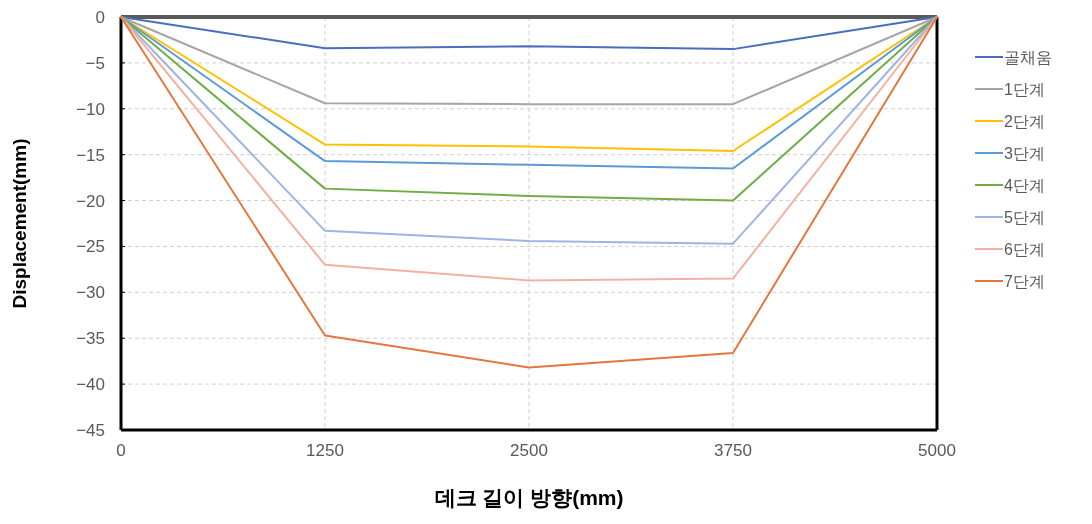 The height and width of the screenshot is (524, 1092). What do you see at coordinates (90, 339) in the screenshot?
I see `y-tick-label: −35` at bounding box center [90, 339].